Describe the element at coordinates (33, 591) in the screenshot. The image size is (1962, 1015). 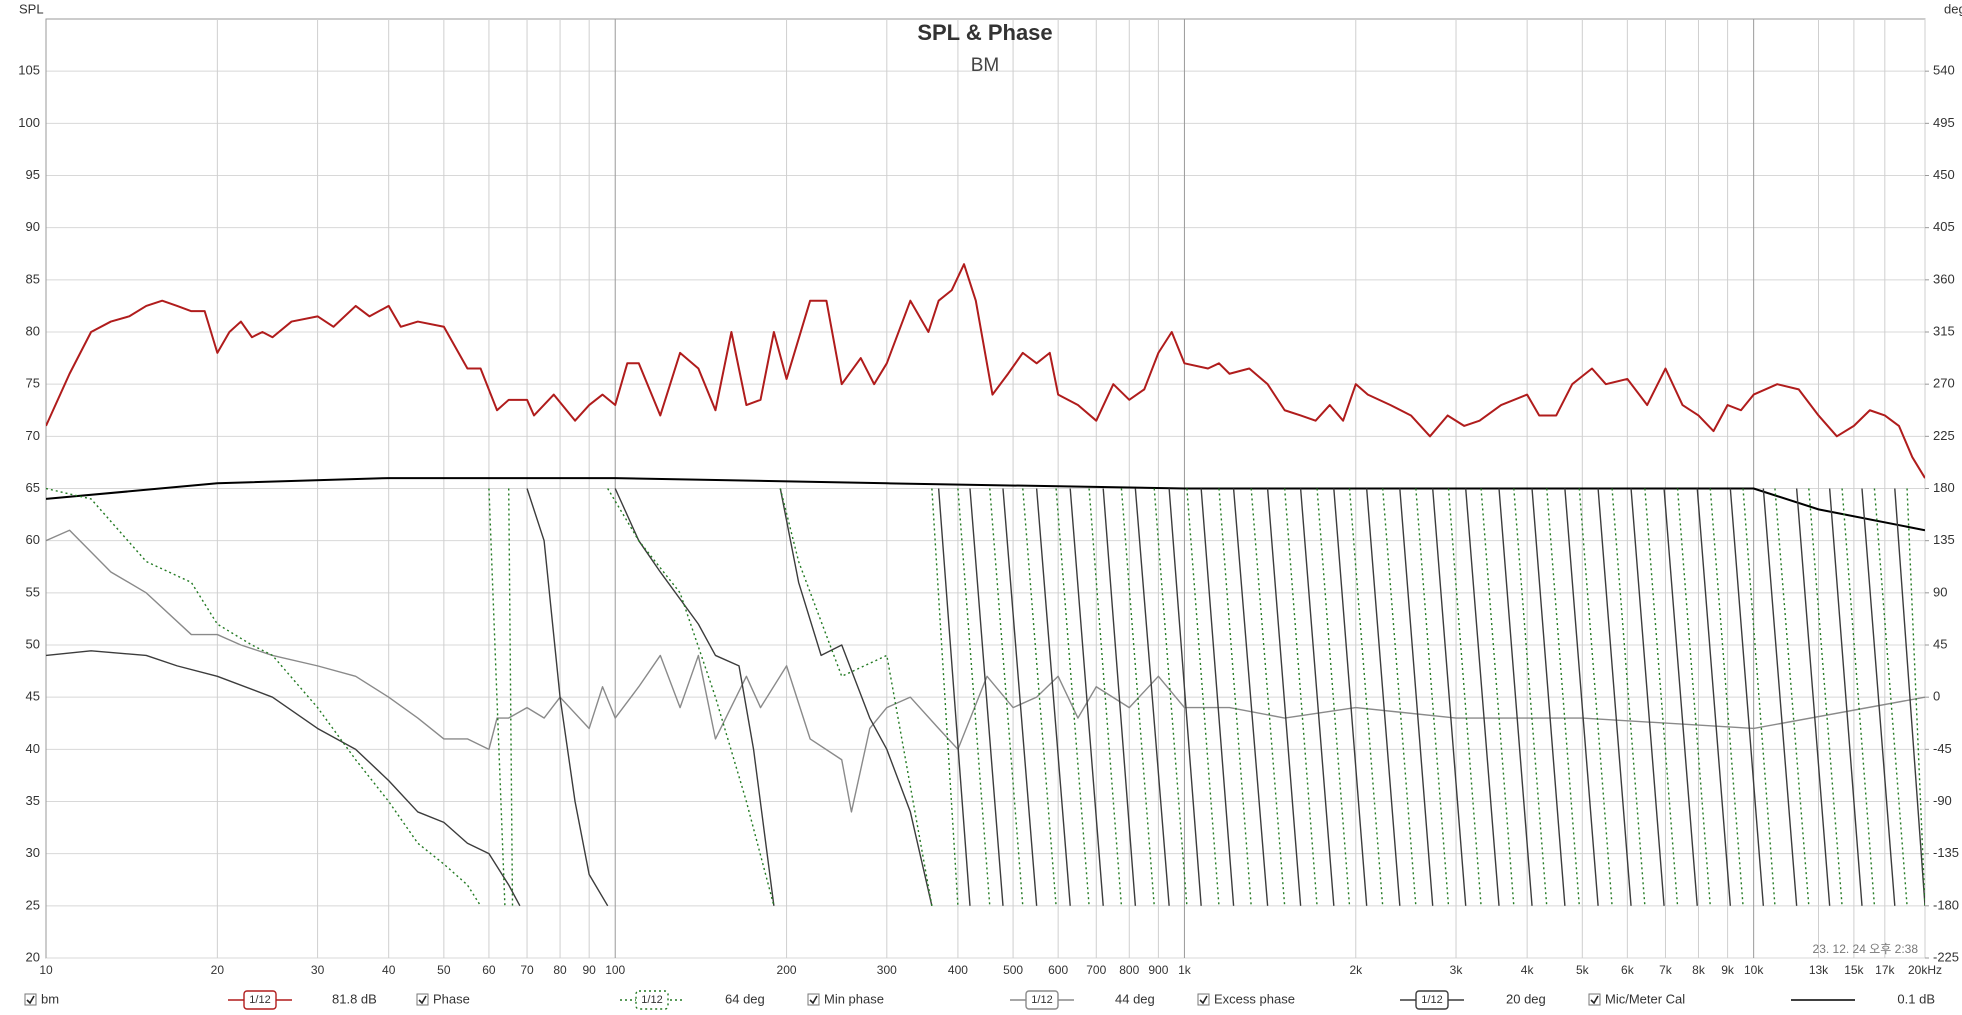
I see `y-tick-label: 55` at that location.